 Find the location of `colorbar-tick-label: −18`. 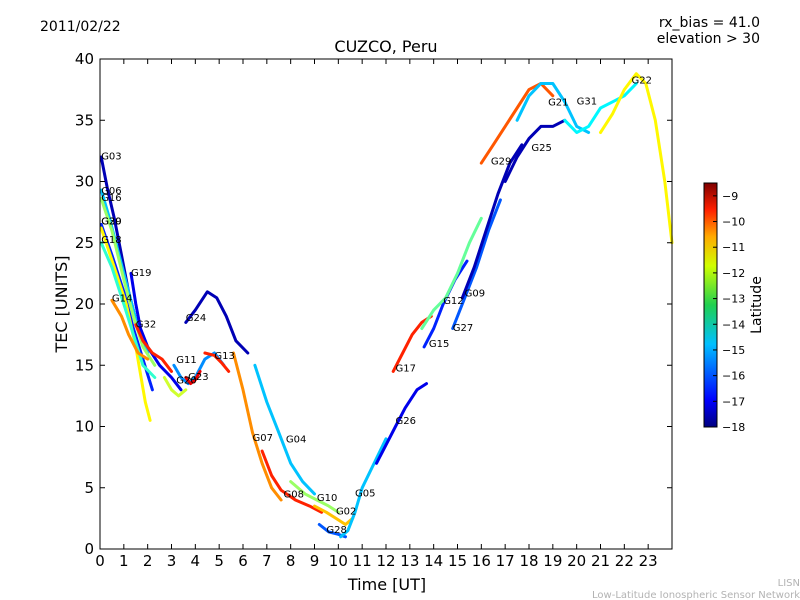

colorbar-tick-label: −18 is located at coordinates (733, 427).